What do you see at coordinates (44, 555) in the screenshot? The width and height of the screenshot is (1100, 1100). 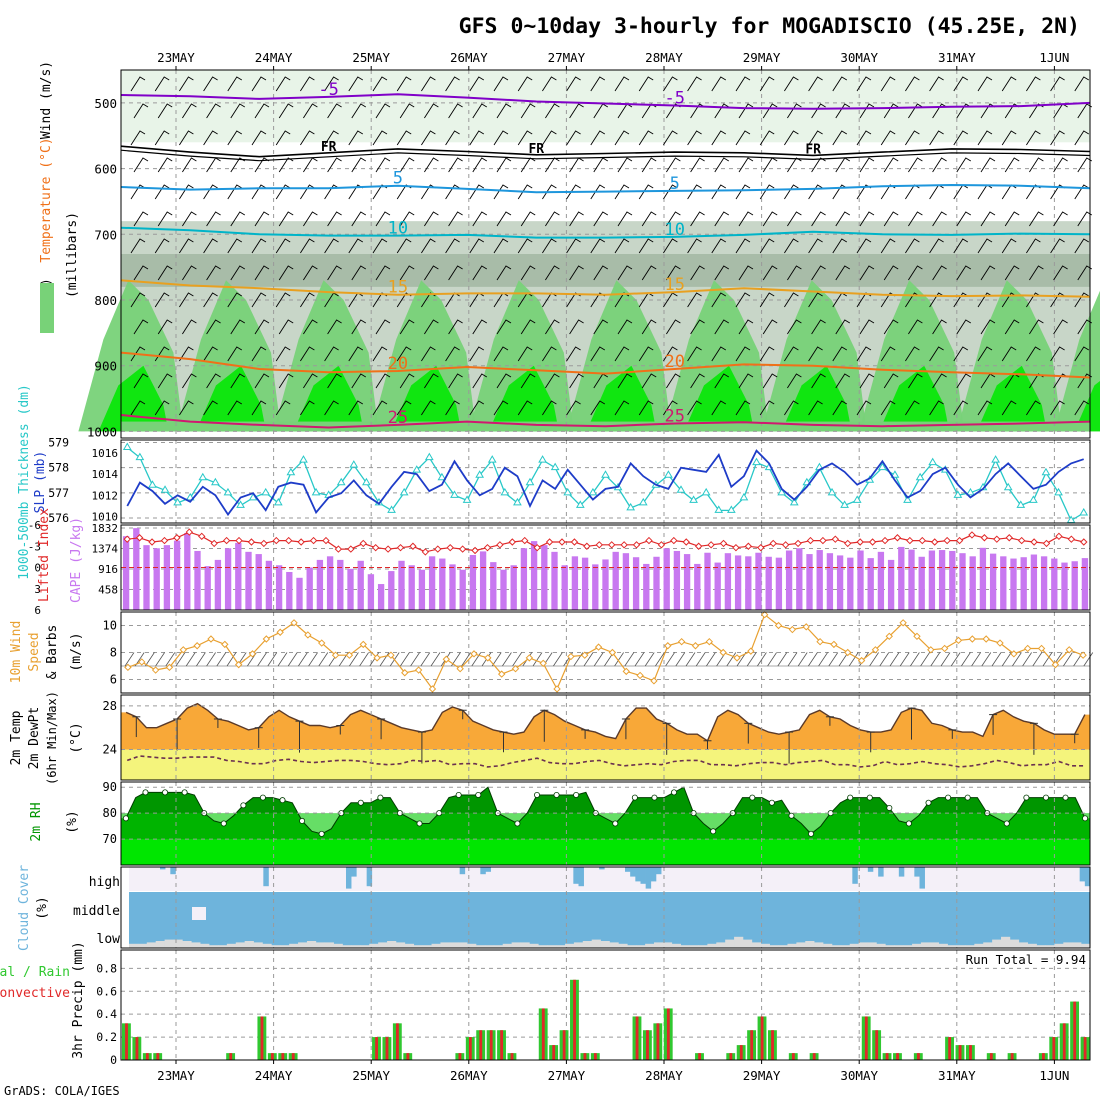 I see `li-axis-title: Lifted Index` at bounding box center [44, 555].